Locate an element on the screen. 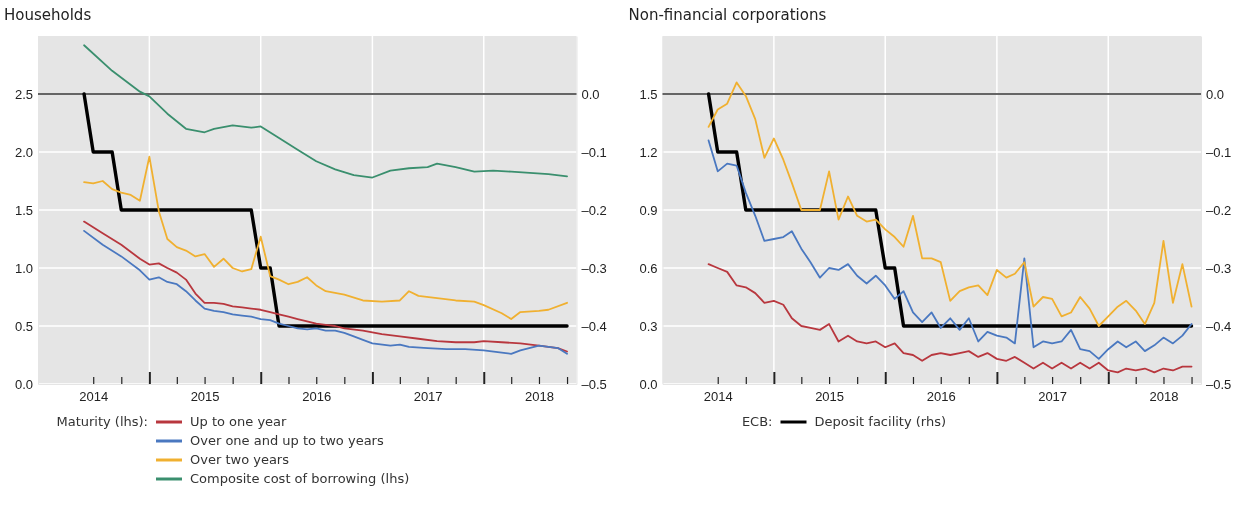  y-tick-label: 0.6 is located at coordinates (648, 268).